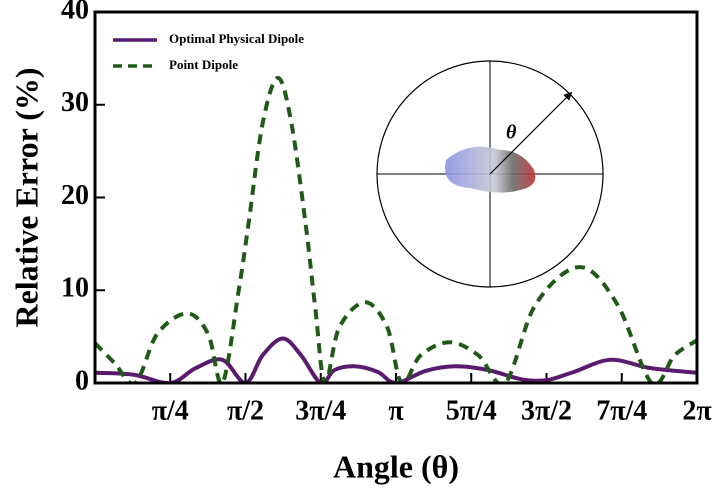 This screenshot has height=502, width=721. I want to click on inset-arrow, so click(531, 133).